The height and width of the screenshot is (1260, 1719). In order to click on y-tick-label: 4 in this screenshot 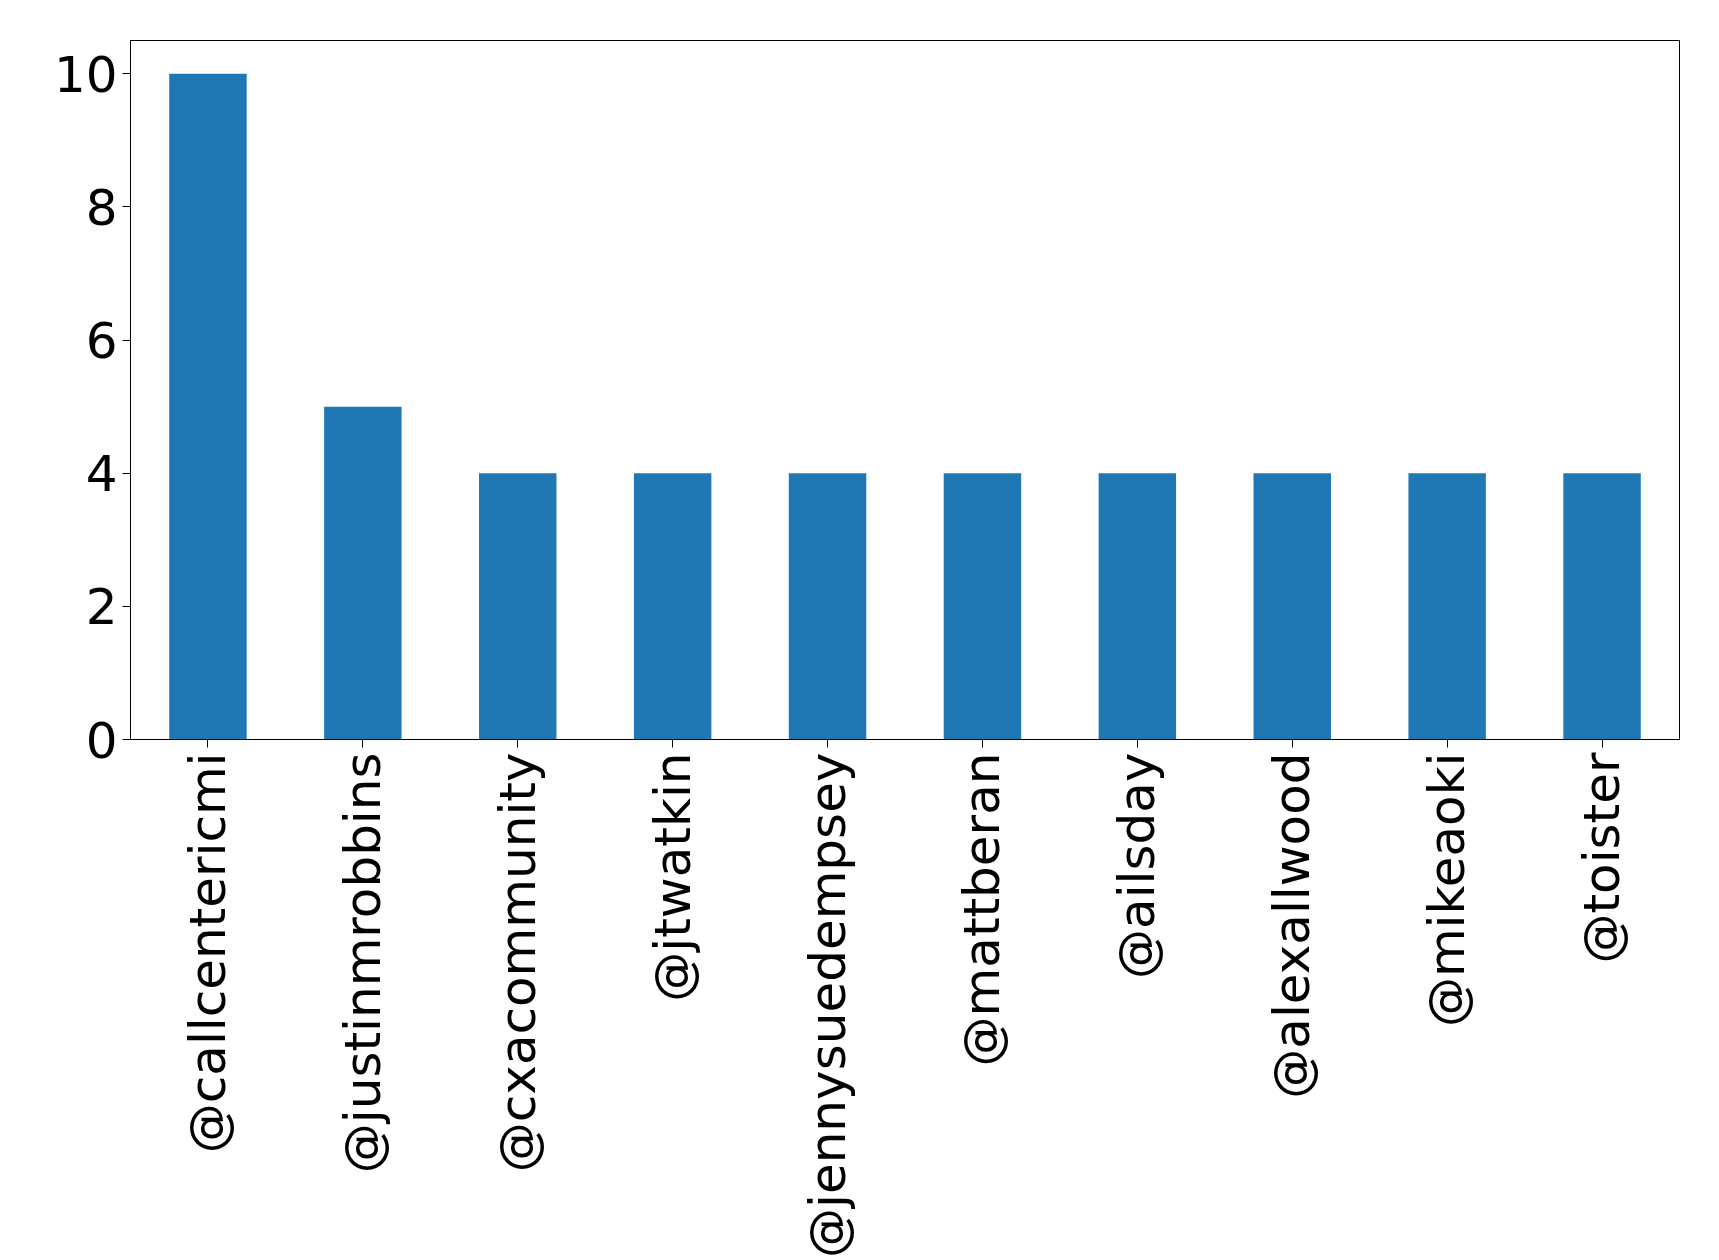, I will do `click(101, 474)`.